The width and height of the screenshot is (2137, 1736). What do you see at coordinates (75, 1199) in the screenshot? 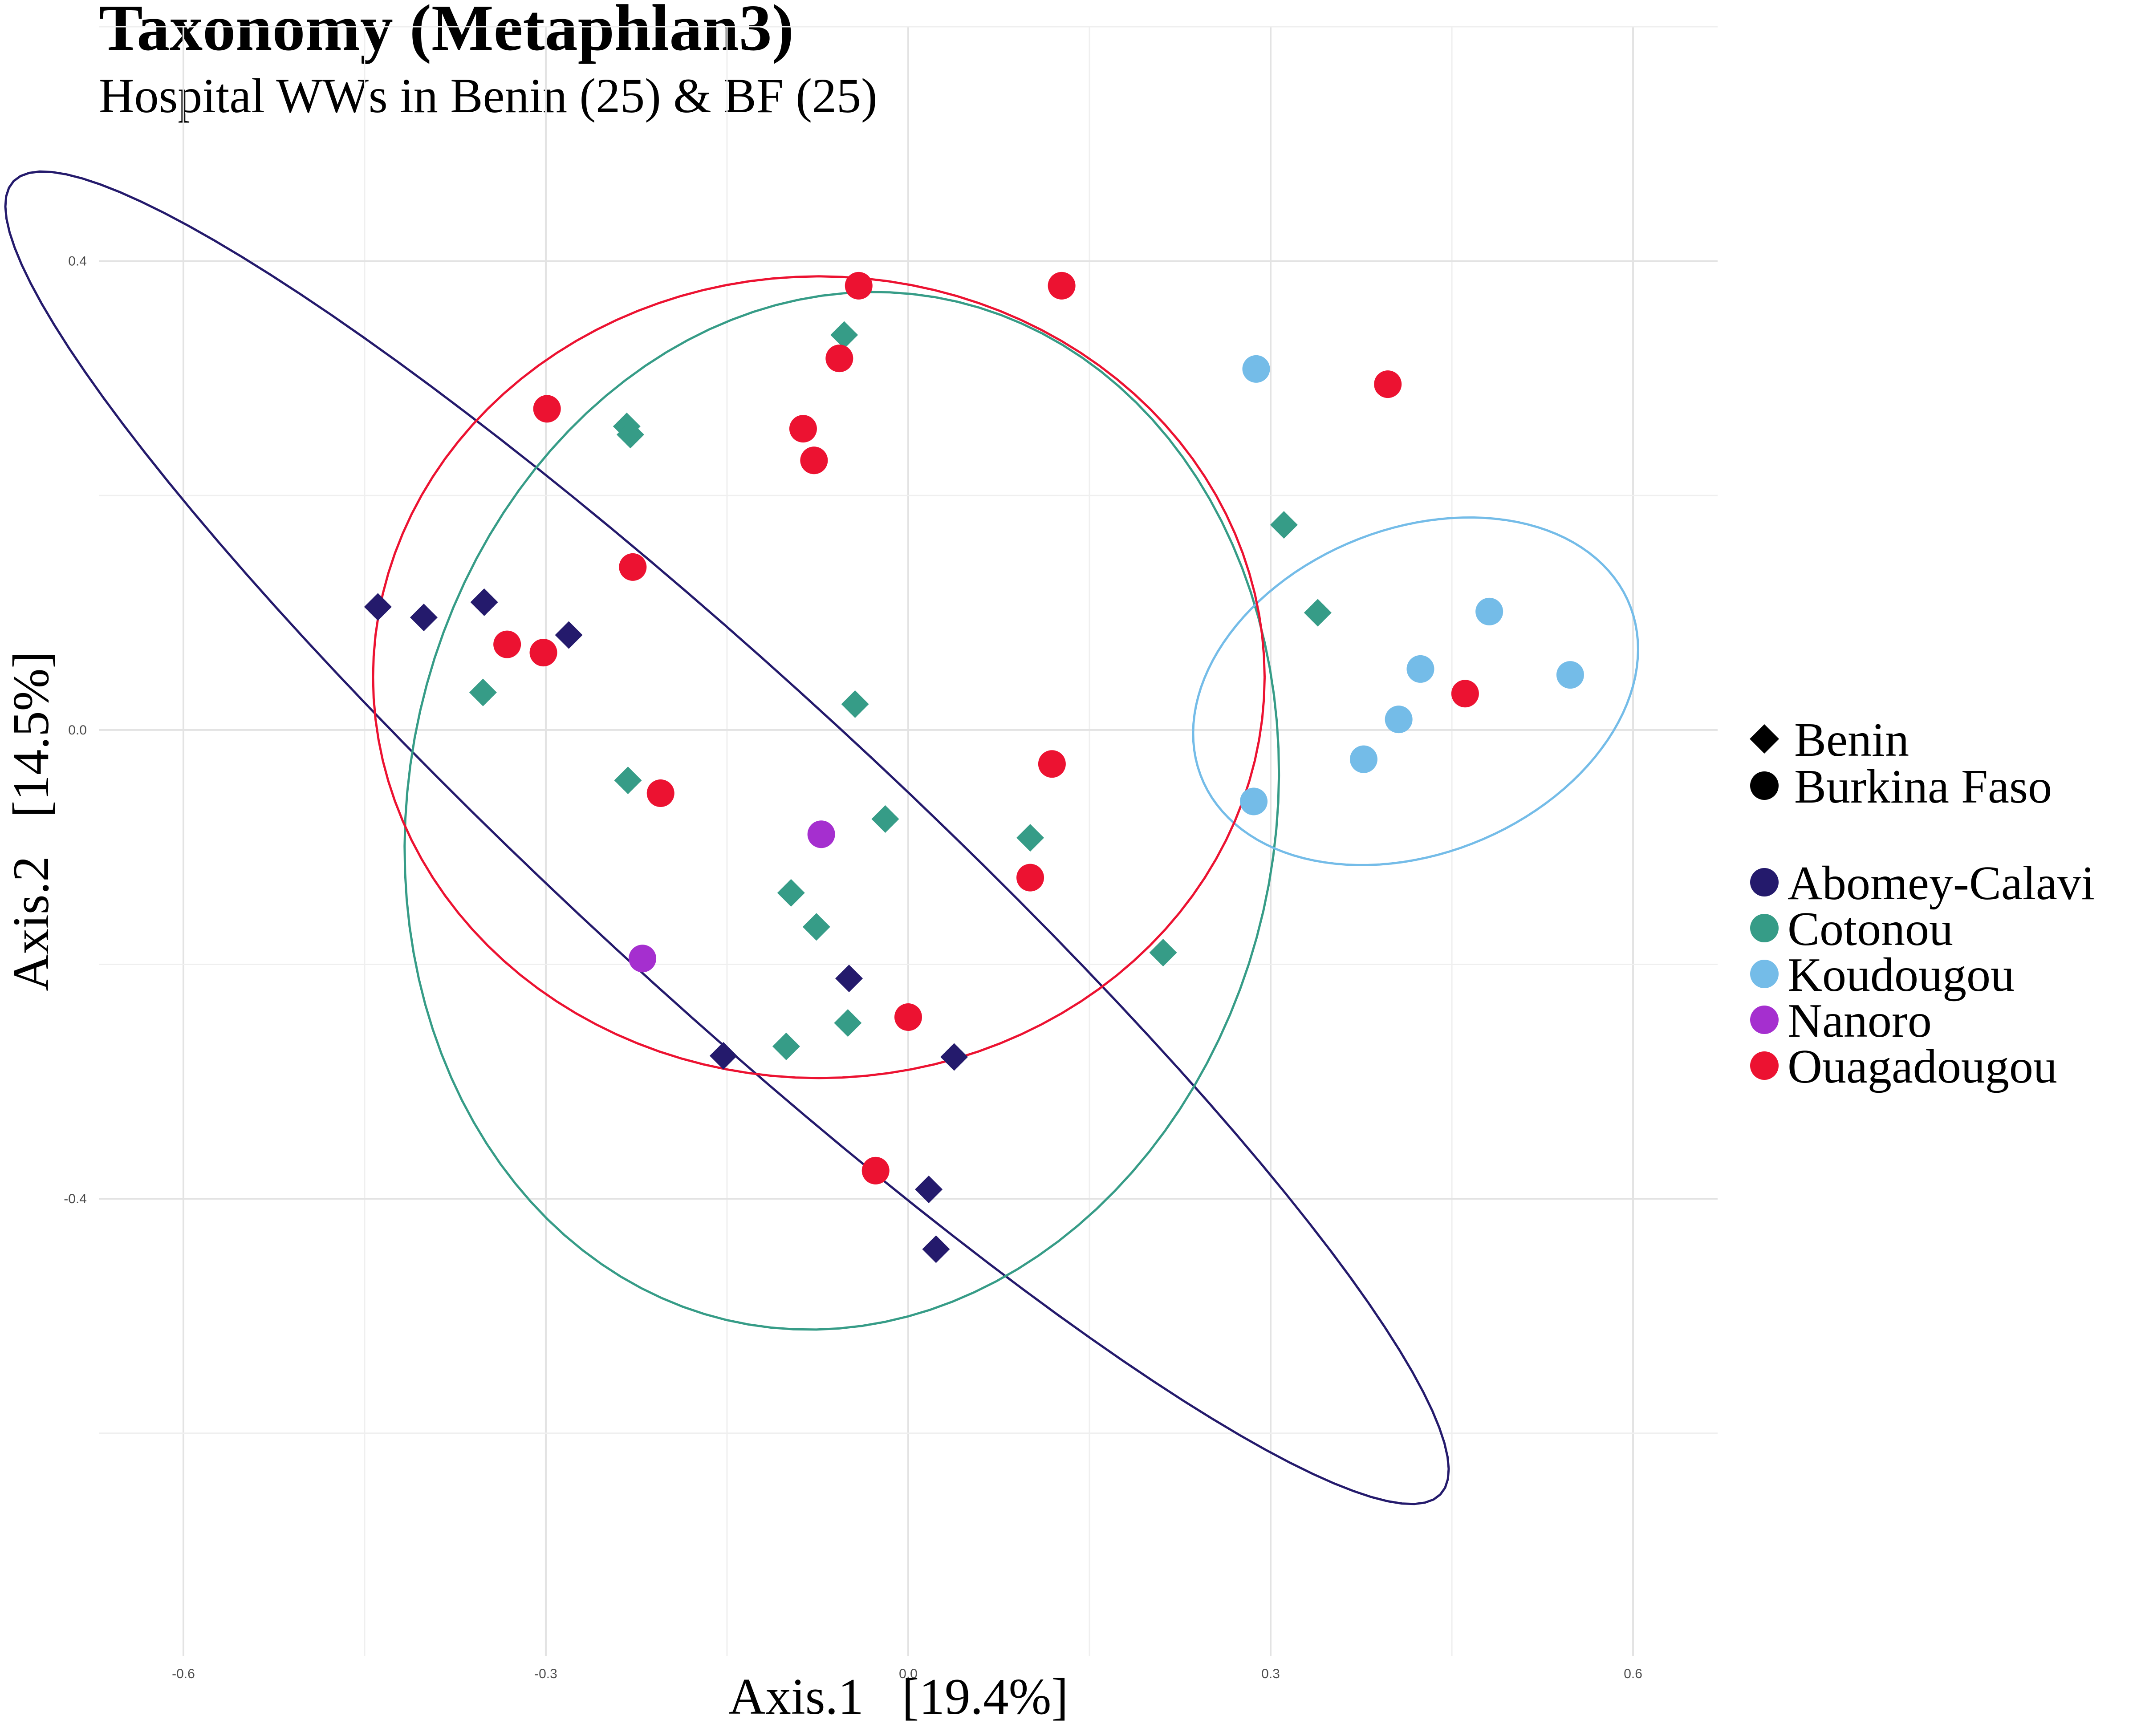
I see `y-tick-label: -0.4` at bounding box center [75, 1199].